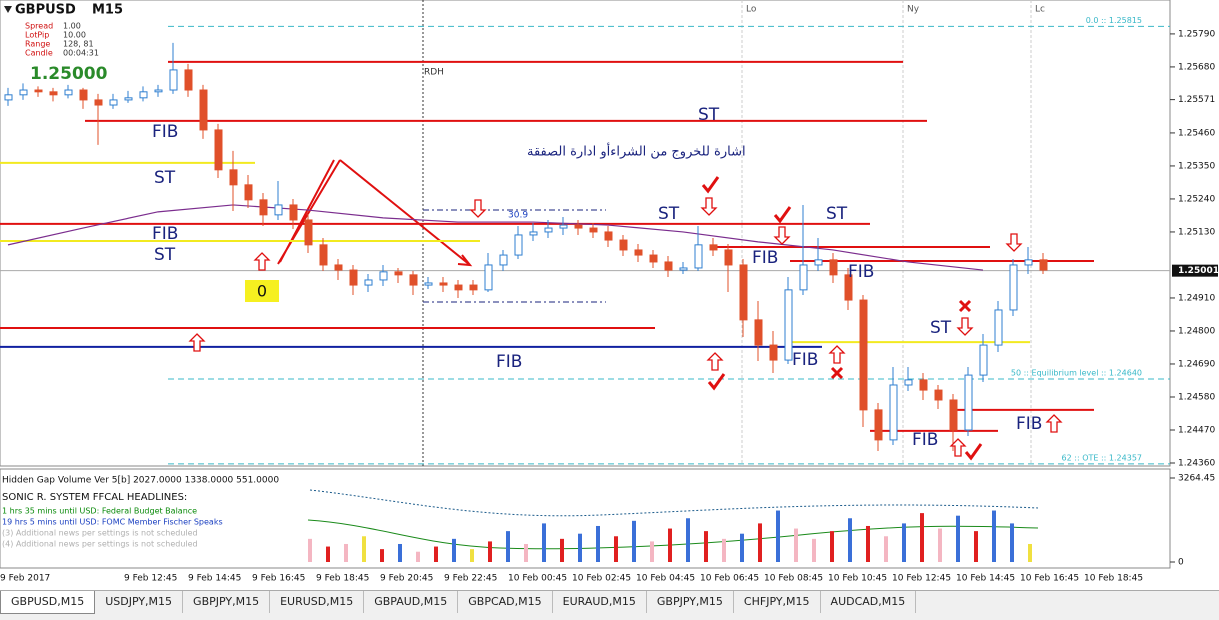 This screenshot has width=1219, height=620. What do you see at coordinates (1102, 457) in the screenshot?
I see `fib-label: 62 :: OTE :: 1.24357` at bounding box center [1102, 457].